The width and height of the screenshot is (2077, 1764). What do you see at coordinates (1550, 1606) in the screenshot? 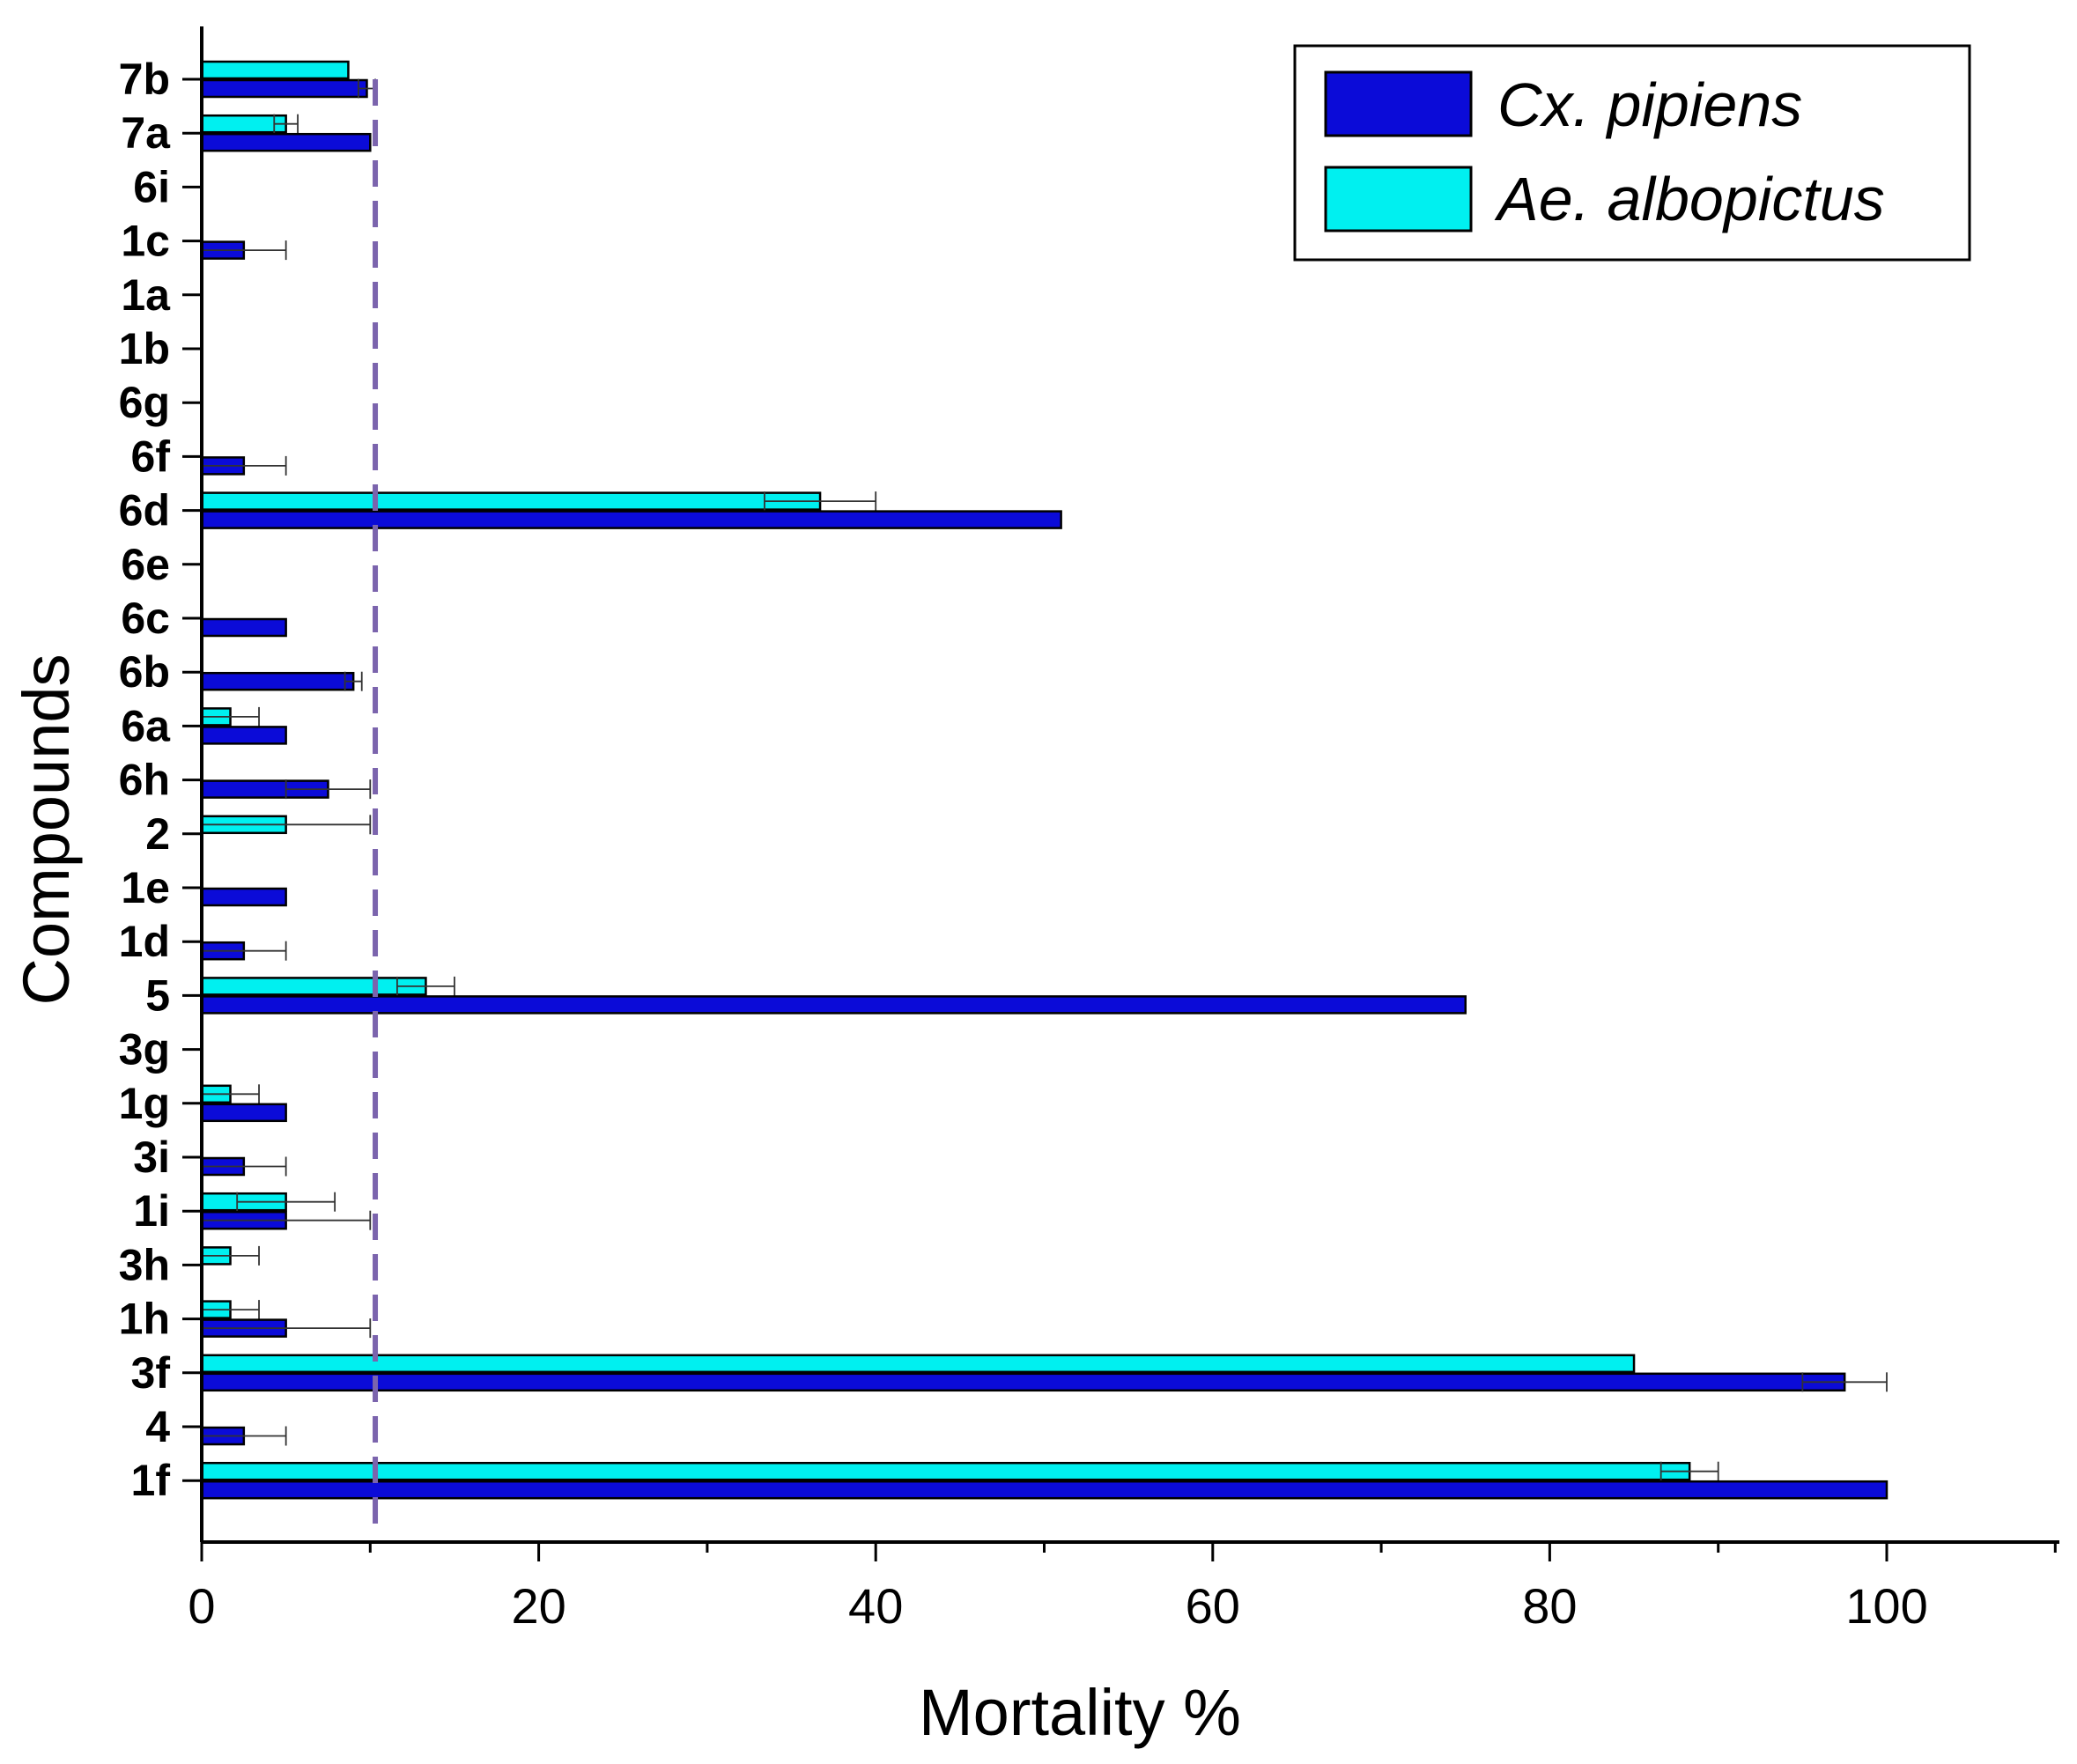
I see `x-tick-label-80: 80` at bounding box center [1550, 1606].